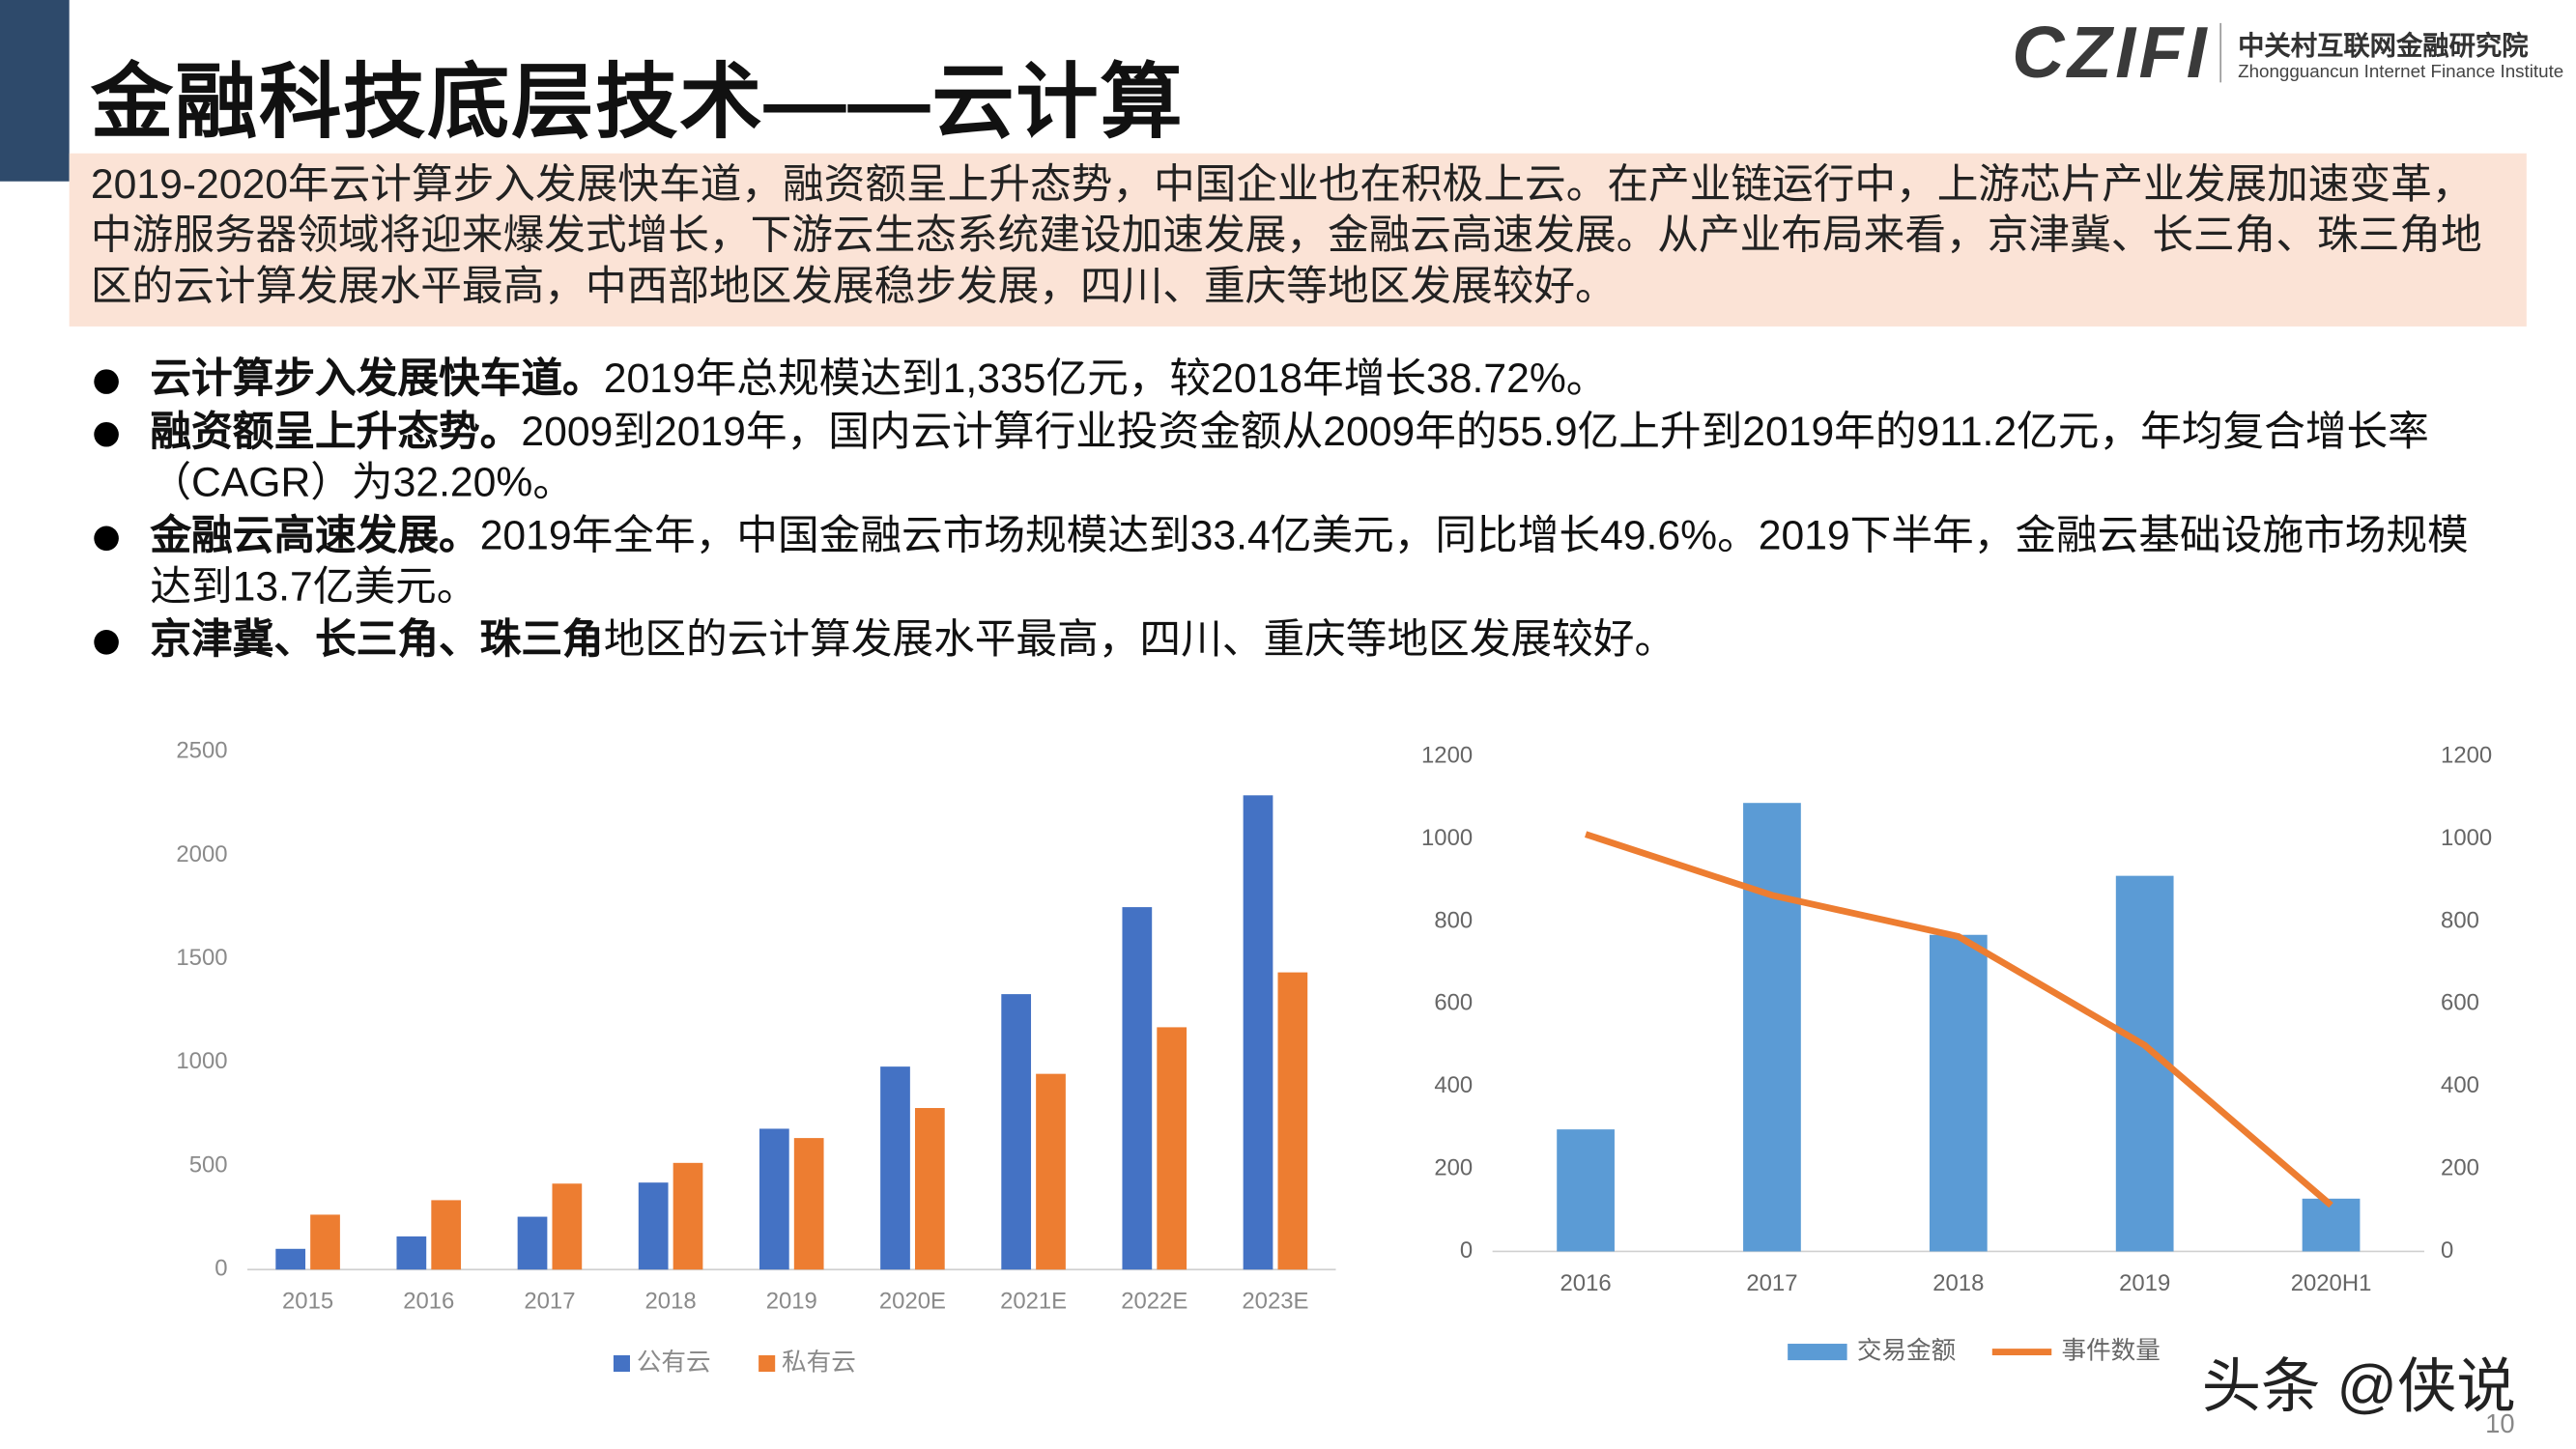 This screenshot has width=2576, height=1449. What do you see at coordinates (308, 1302) in the screenshot?
I see `x-tick-label: 2015` at bounding box center [308, 1302].